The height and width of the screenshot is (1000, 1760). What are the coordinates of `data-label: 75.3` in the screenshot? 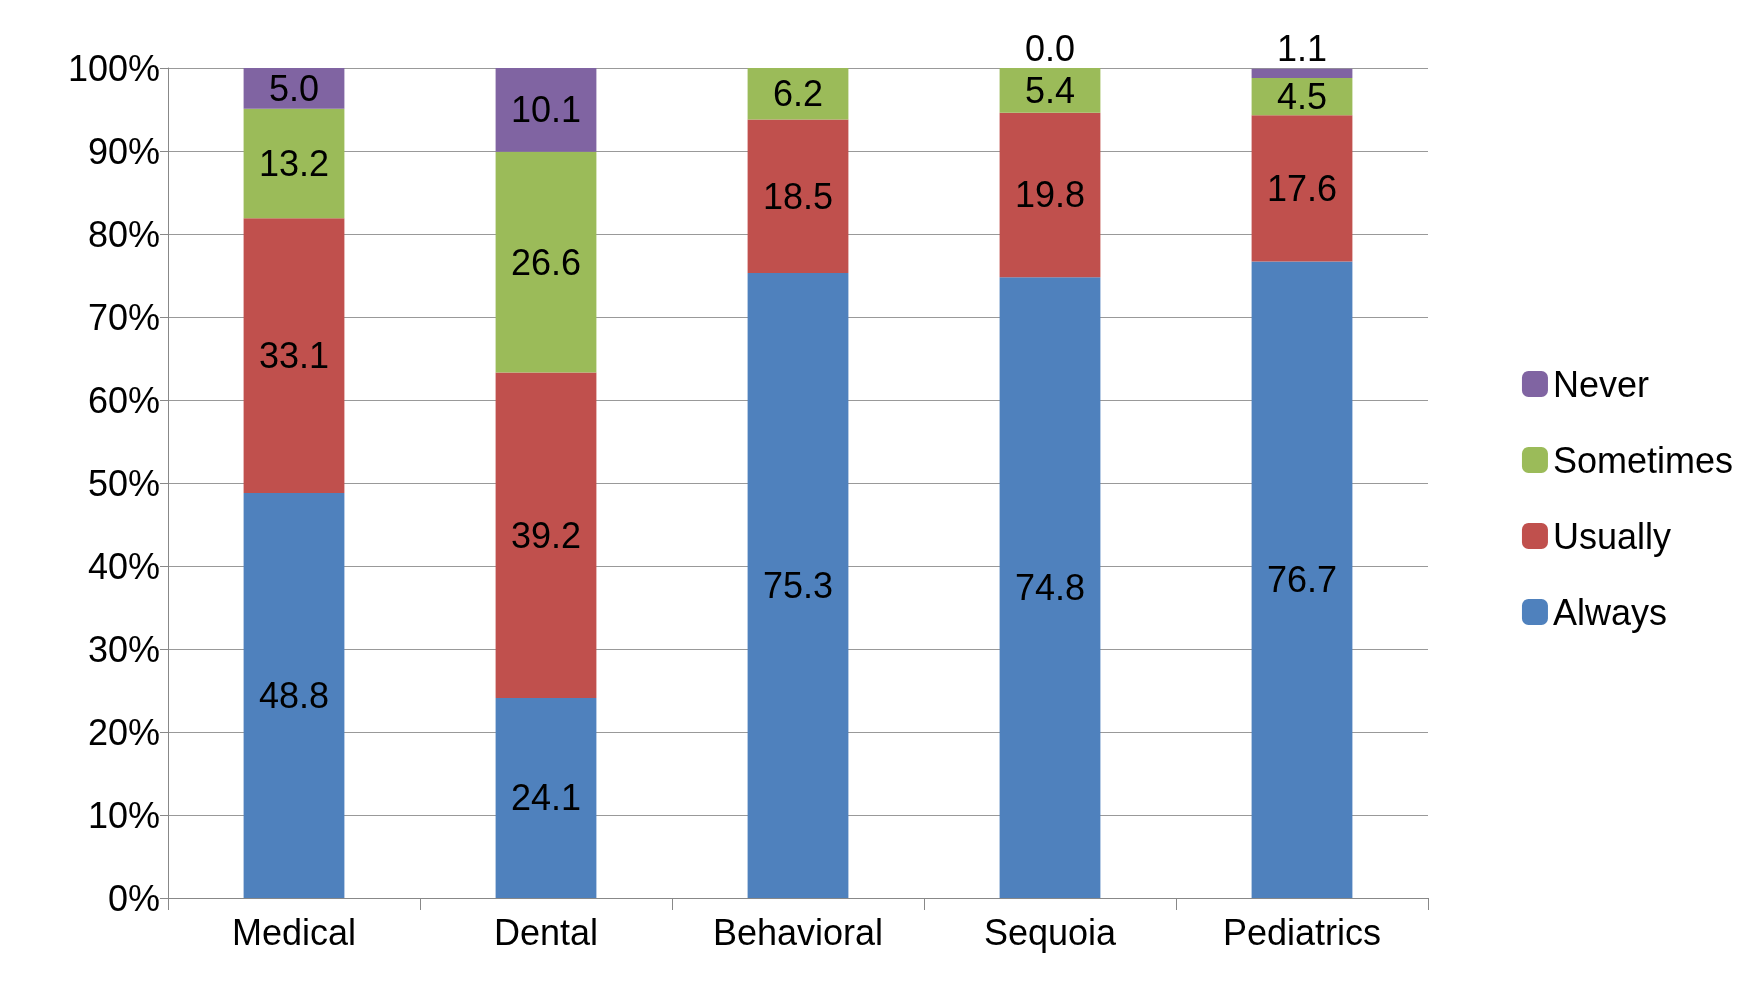 It's located at (798, 586).